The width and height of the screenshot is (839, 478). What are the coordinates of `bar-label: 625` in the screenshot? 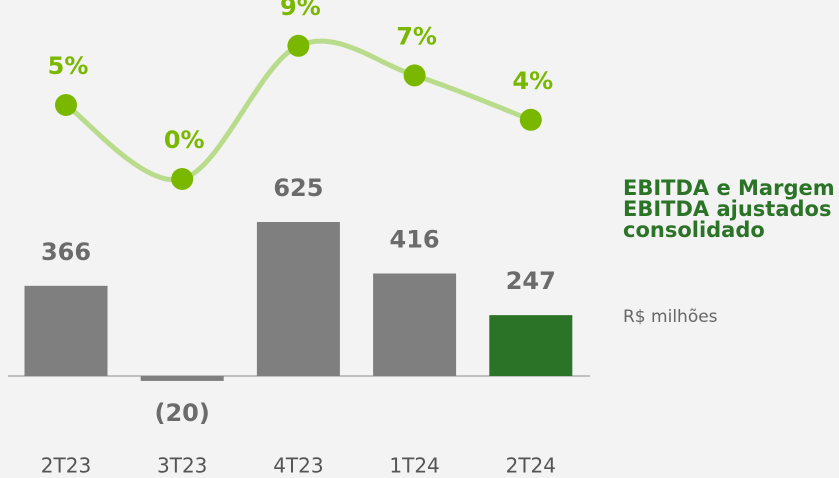 It's located at (298, 188).